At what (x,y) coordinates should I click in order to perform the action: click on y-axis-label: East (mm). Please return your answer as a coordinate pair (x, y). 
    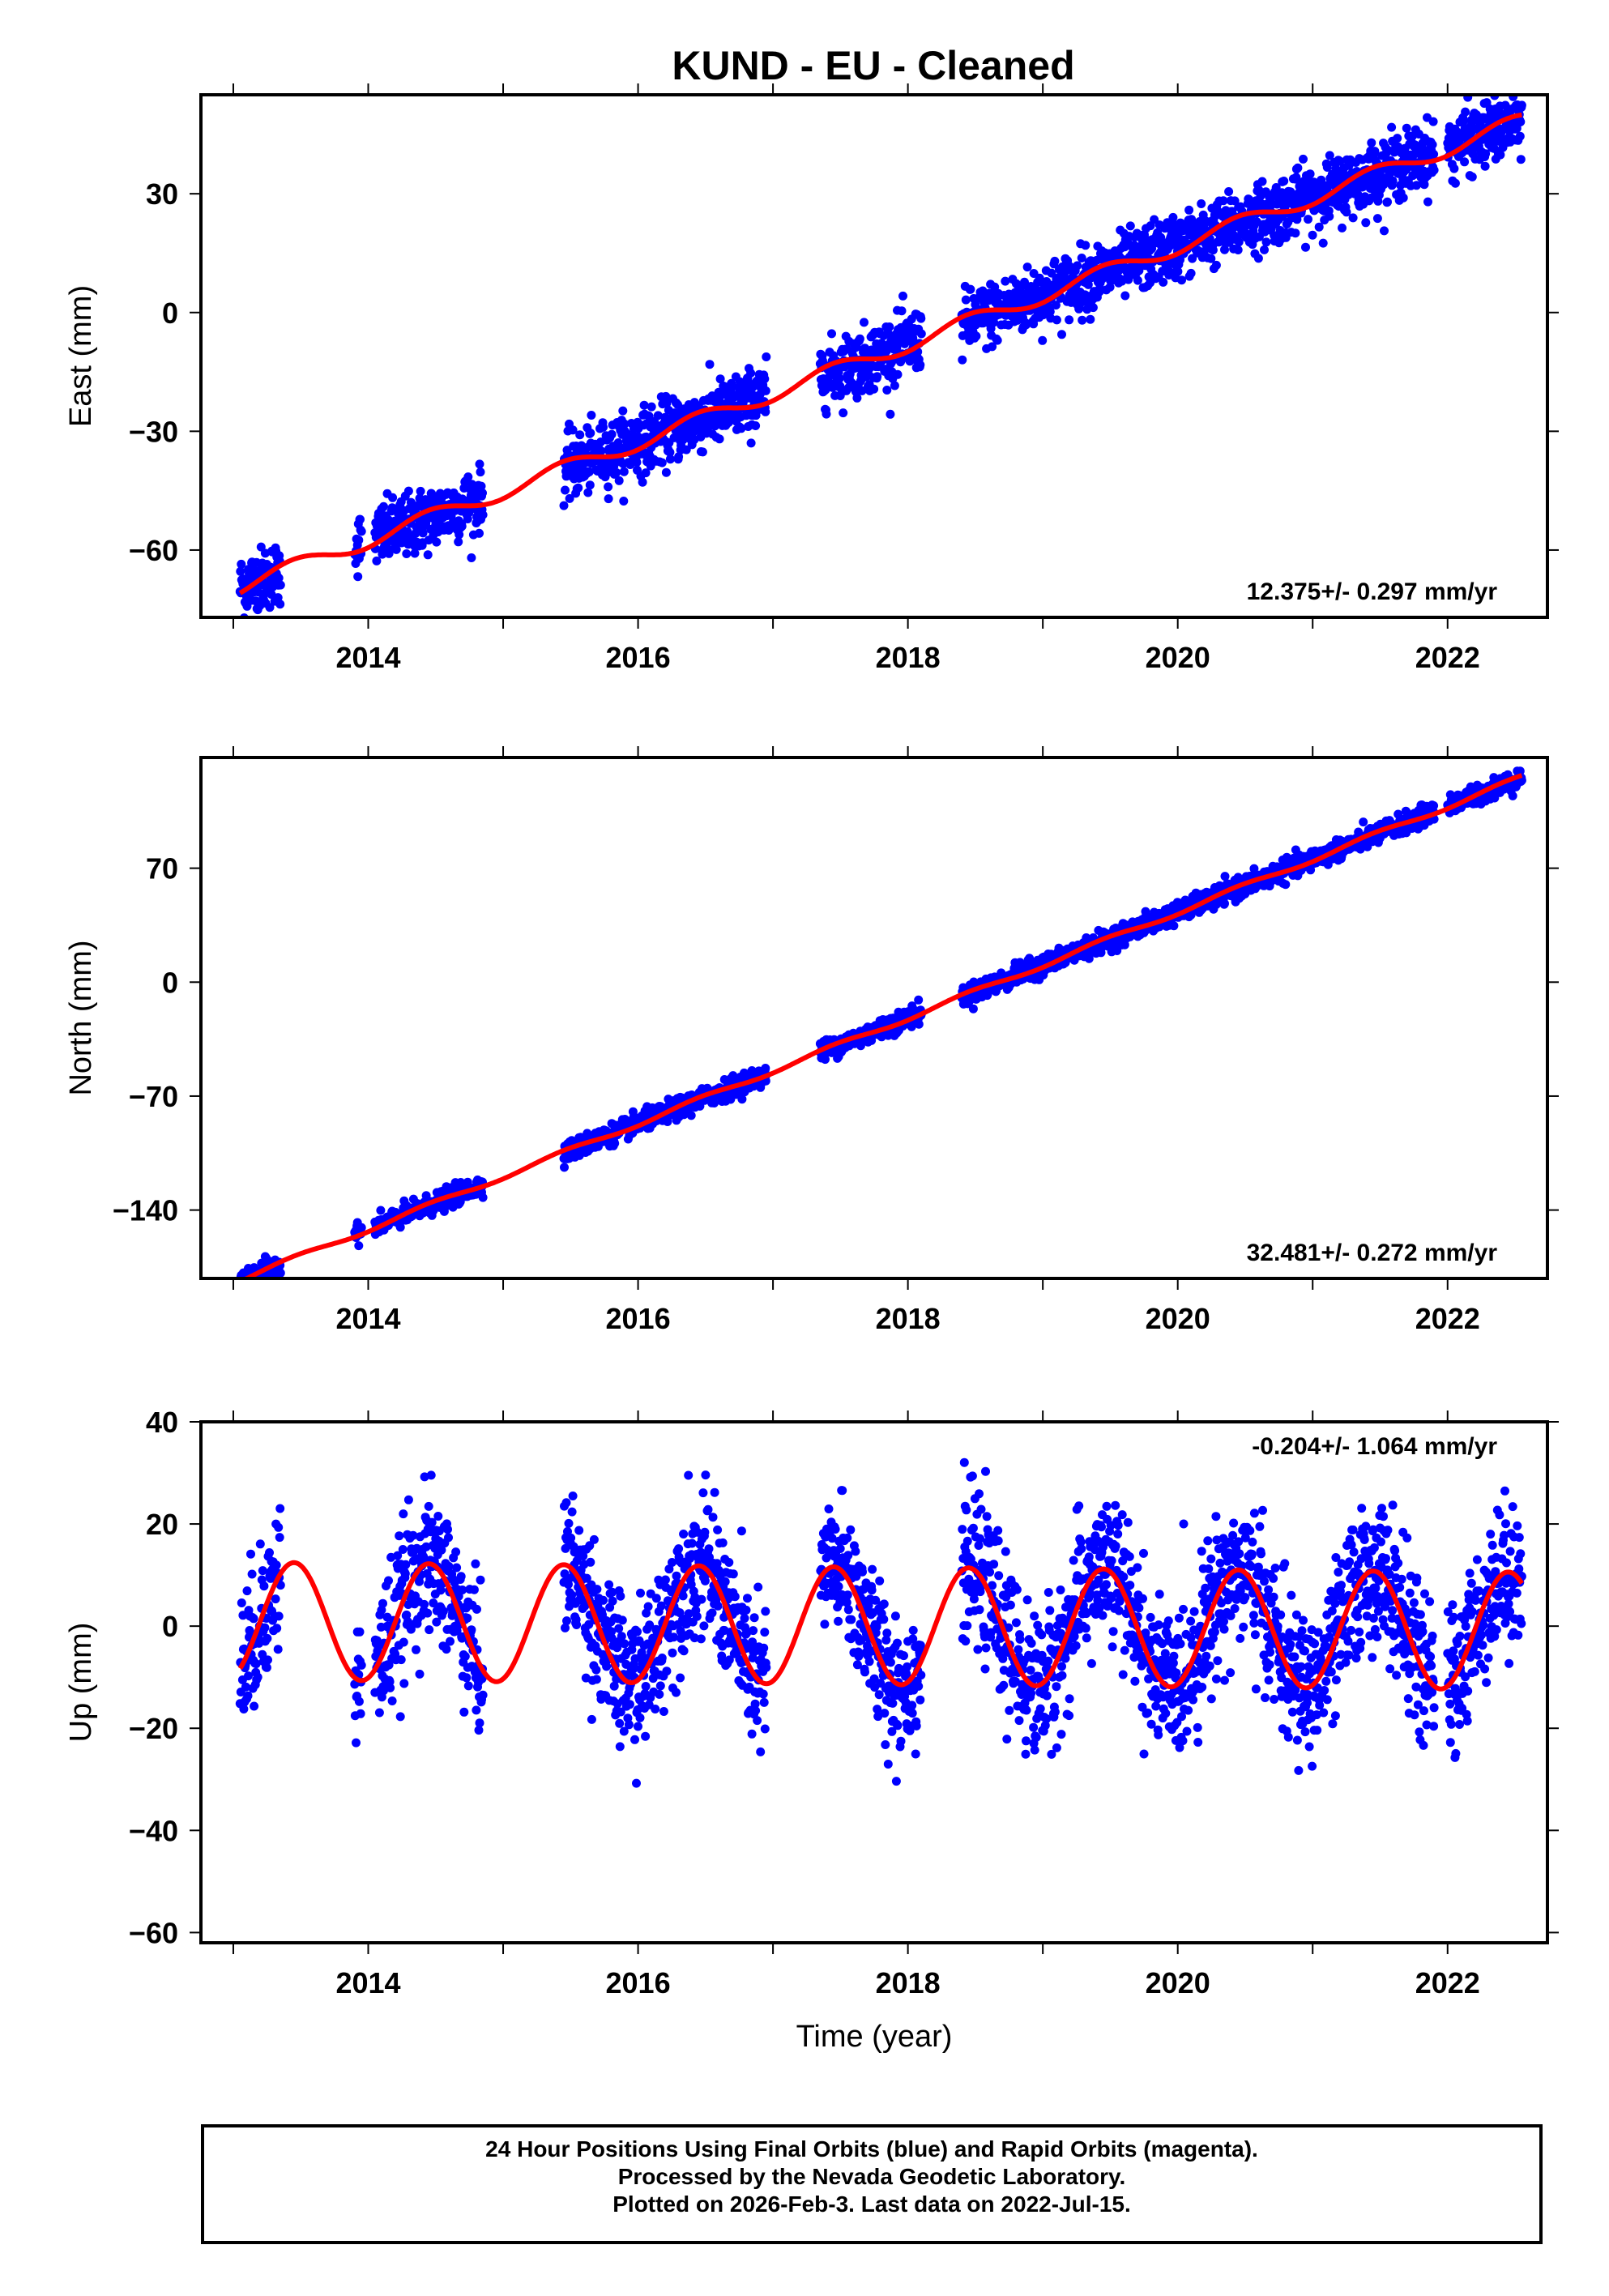
    Looking at the image, I should click on (81, 356).